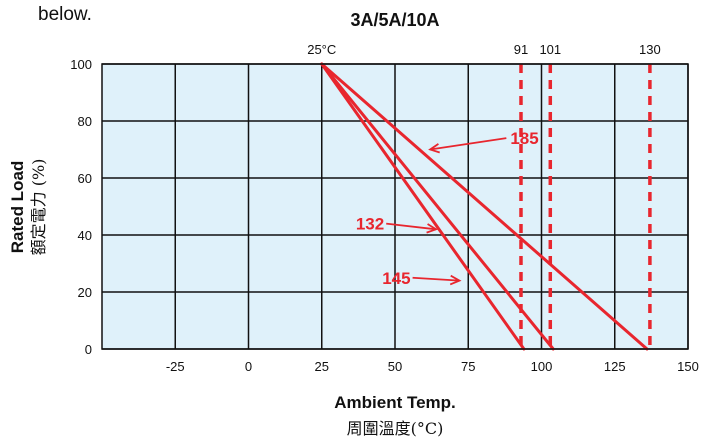 This screenshot has width=707, height=443. What do you see at coordinates (321, 49) in the screenshot?
I see `top-marker-label: 25°C` at bounding box center [321, 49].